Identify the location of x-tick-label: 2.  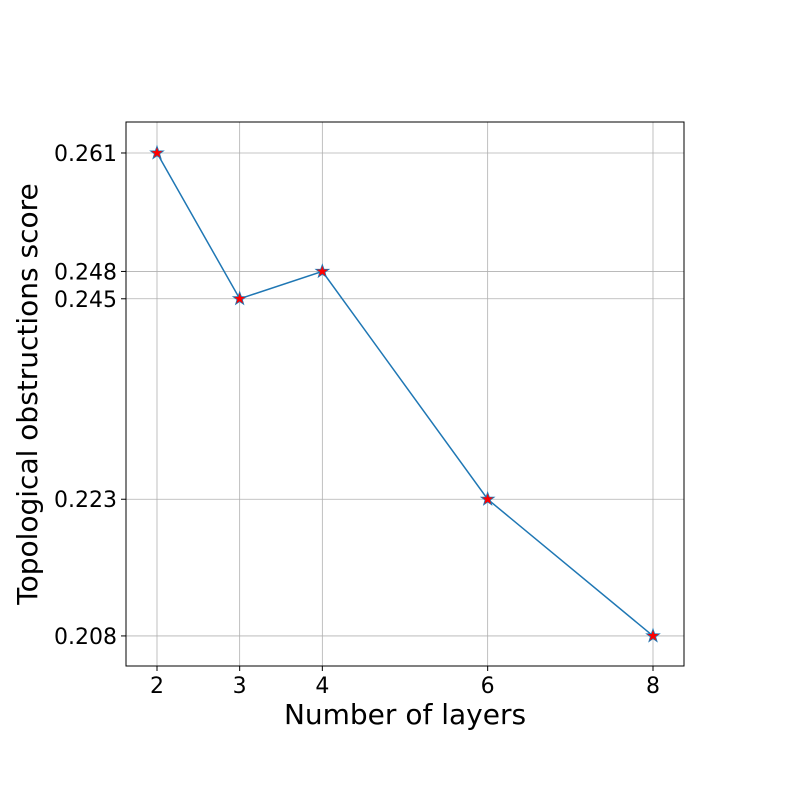
(157, 686).